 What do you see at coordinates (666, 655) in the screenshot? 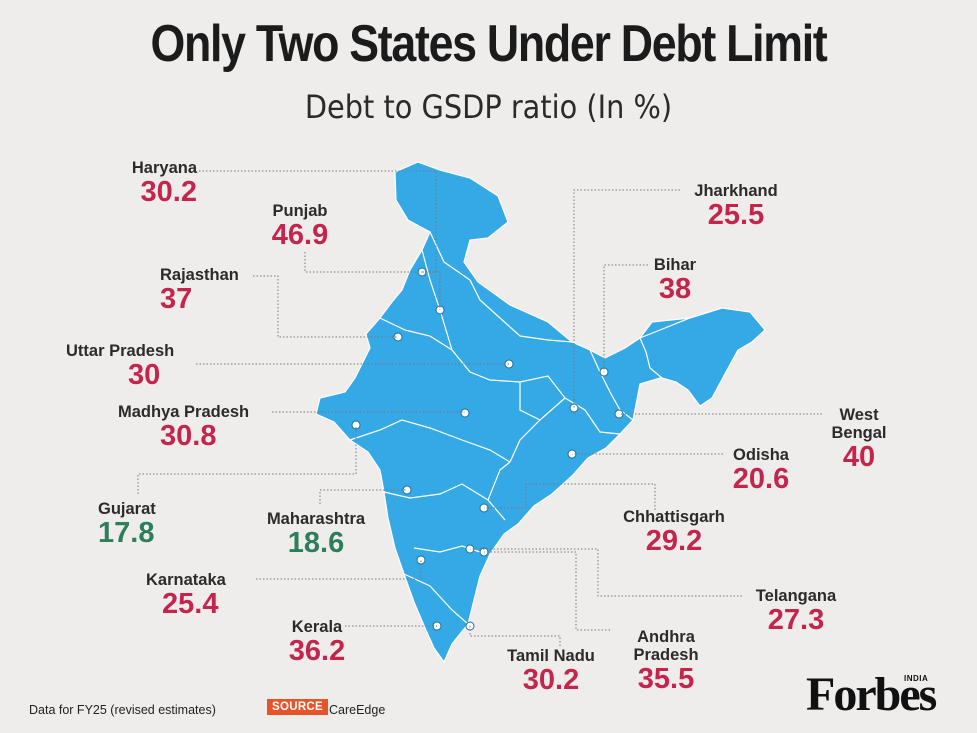
I see `state-name-line-2: Pradesh` at bounding box center [666, 655].